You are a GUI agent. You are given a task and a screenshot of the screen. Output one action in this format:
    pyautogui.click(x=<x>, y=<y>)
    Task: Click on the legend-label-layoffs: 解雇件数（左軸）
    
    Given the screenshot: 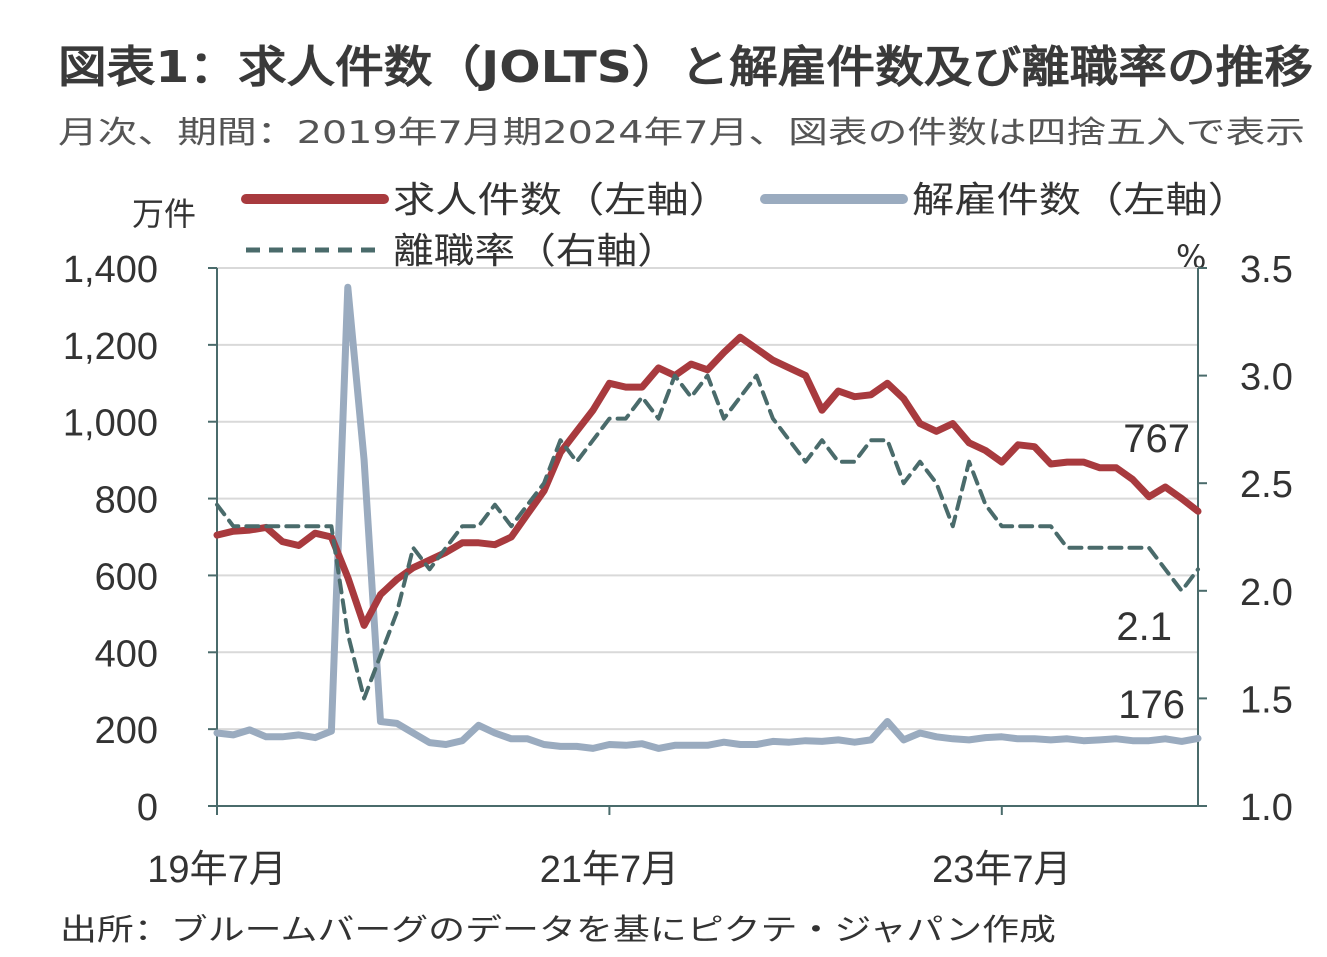 What is the action you would take?
    pyautogui.click(x=1081, y=200)
    